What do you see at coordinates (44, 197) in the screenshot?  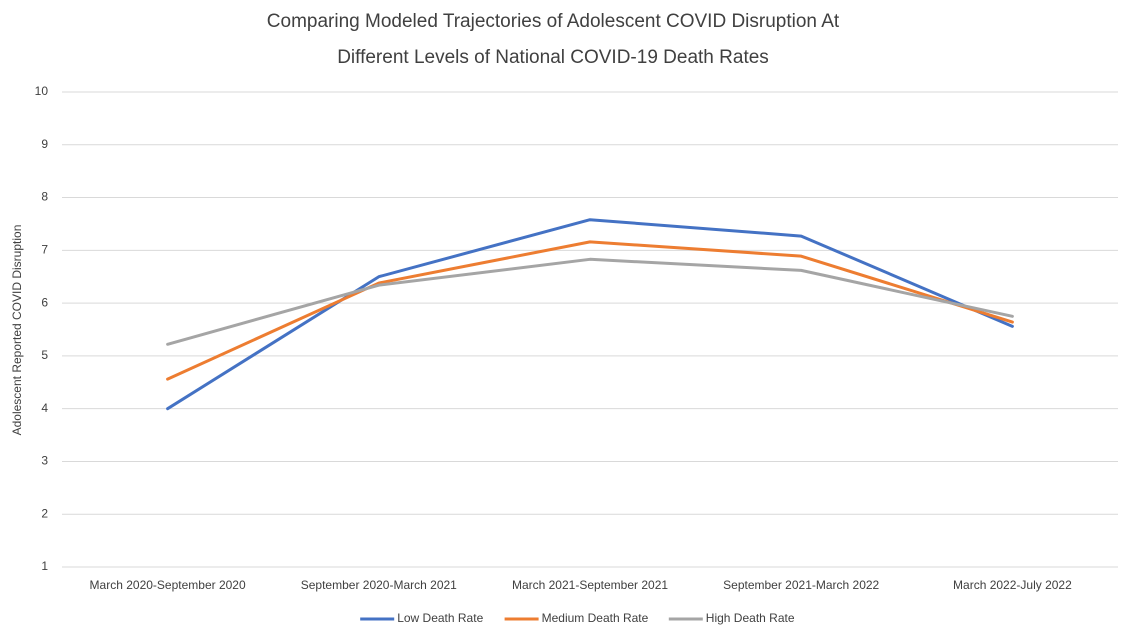 I see `y-tick-label: 8` at bounding box center [44, 197].